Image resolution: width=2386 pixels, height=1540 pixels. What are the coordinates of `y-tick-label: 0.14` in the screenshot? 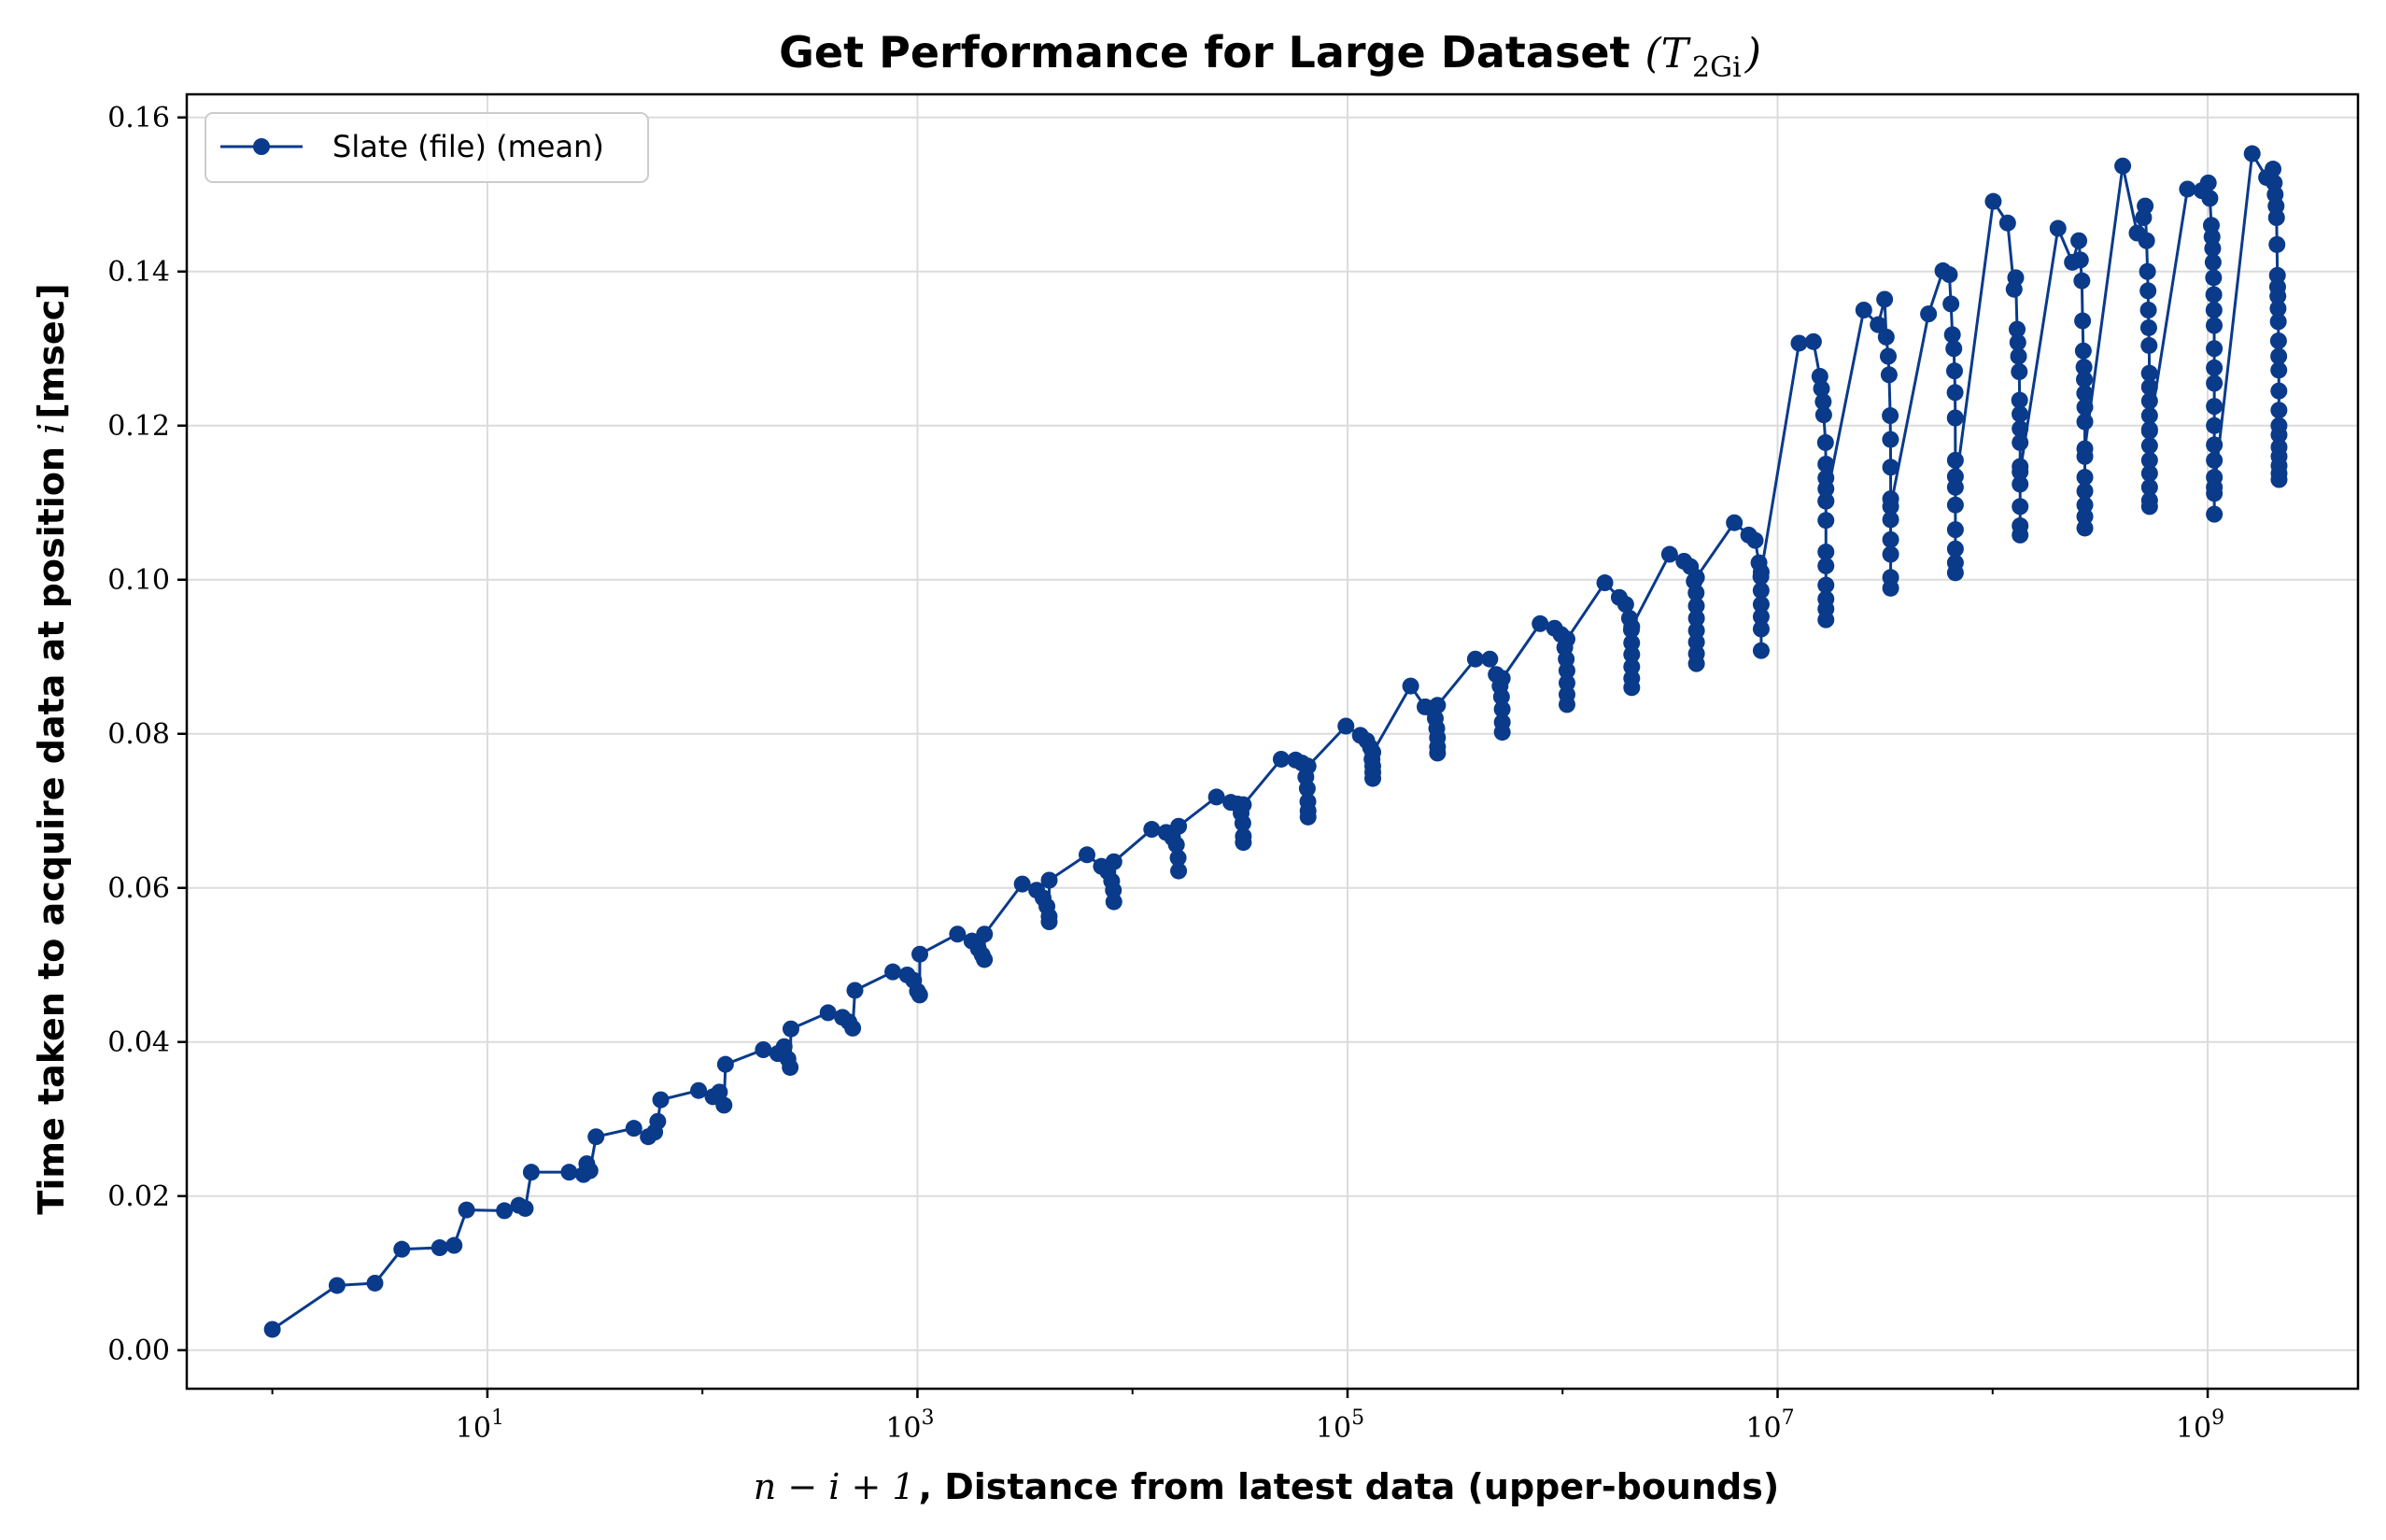 It's located at (138, 272).